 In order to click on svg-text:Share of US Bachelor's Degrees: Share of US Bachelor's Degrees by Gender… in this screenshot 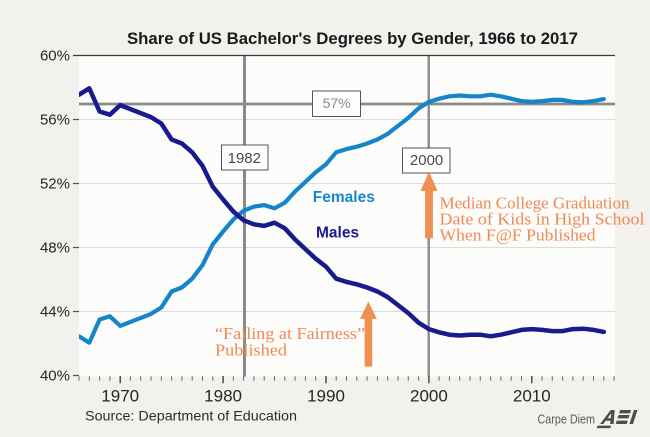, I will do `click(352, 38)`.